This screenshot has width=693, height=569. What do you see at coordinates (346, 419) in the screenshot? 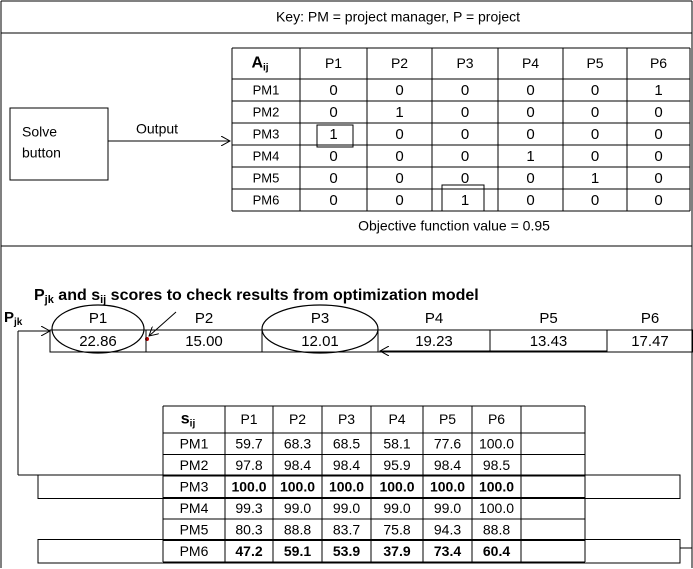
I see `column-header: P3` at bounding box center [346, 419].